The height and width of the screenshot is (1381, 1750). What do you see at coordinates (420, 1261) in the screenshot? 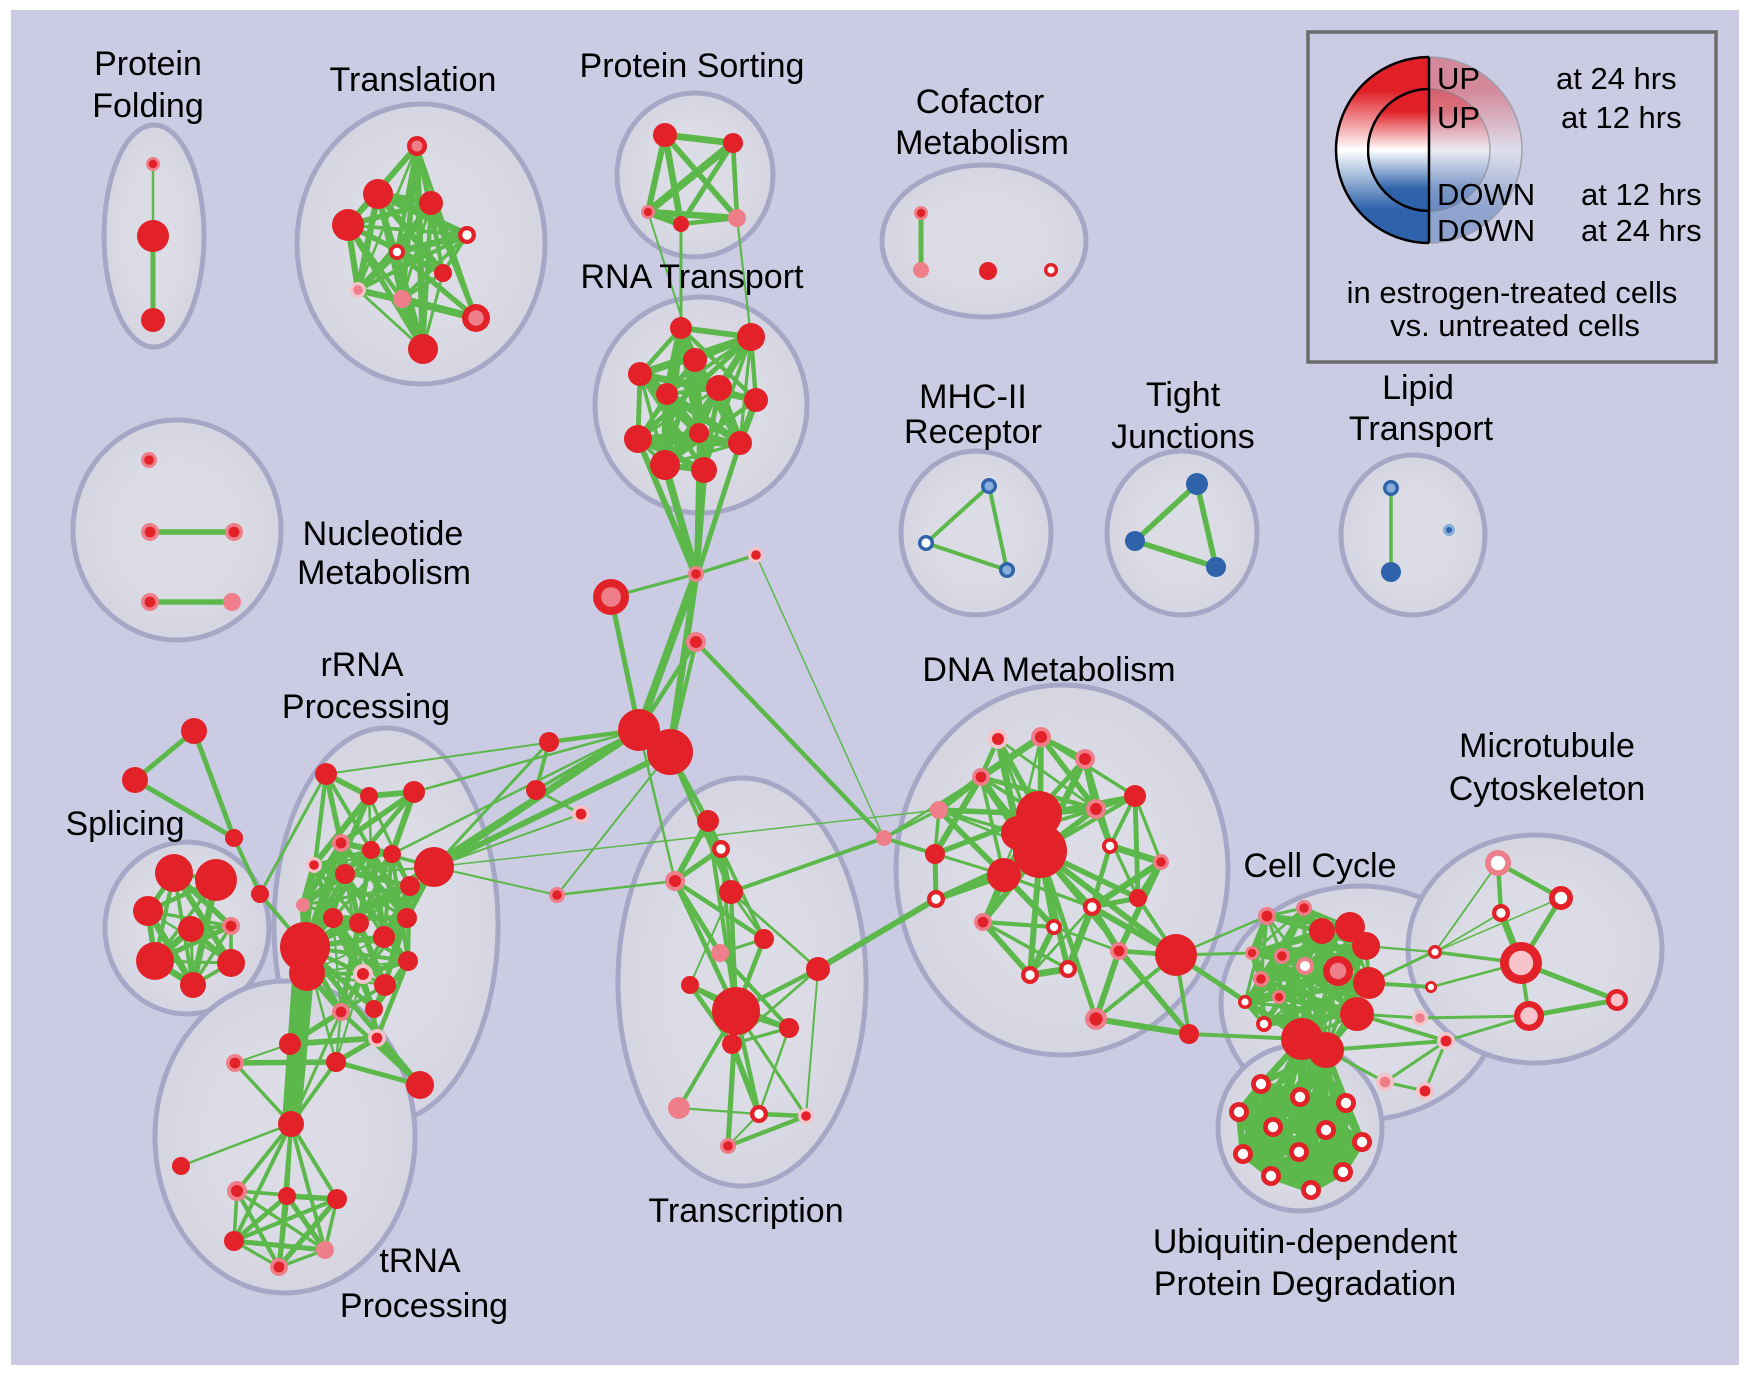
I see `svg-text: tRNA` at bounding box center [420, 1261].